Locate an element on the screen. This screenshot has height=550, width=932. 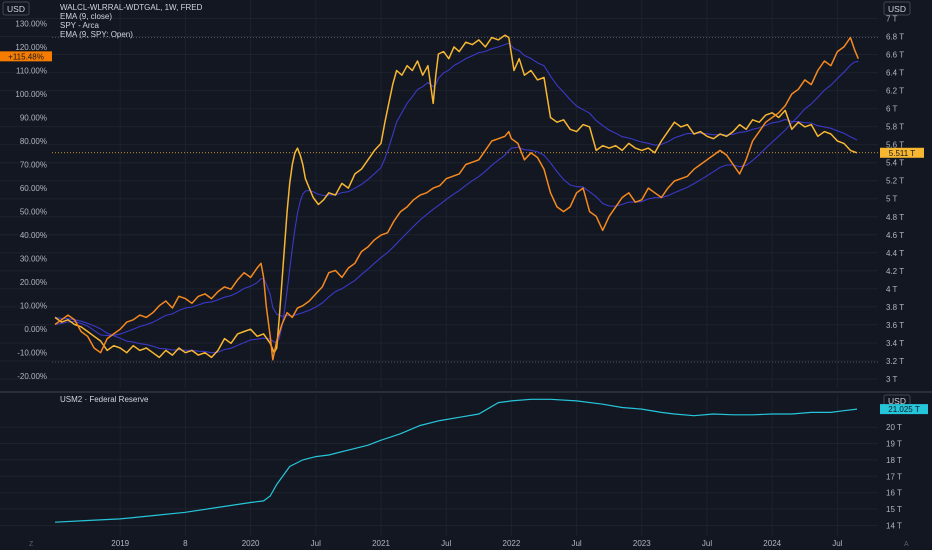
right-tick-label-15: 4 T is located at coordinates (892, 289).